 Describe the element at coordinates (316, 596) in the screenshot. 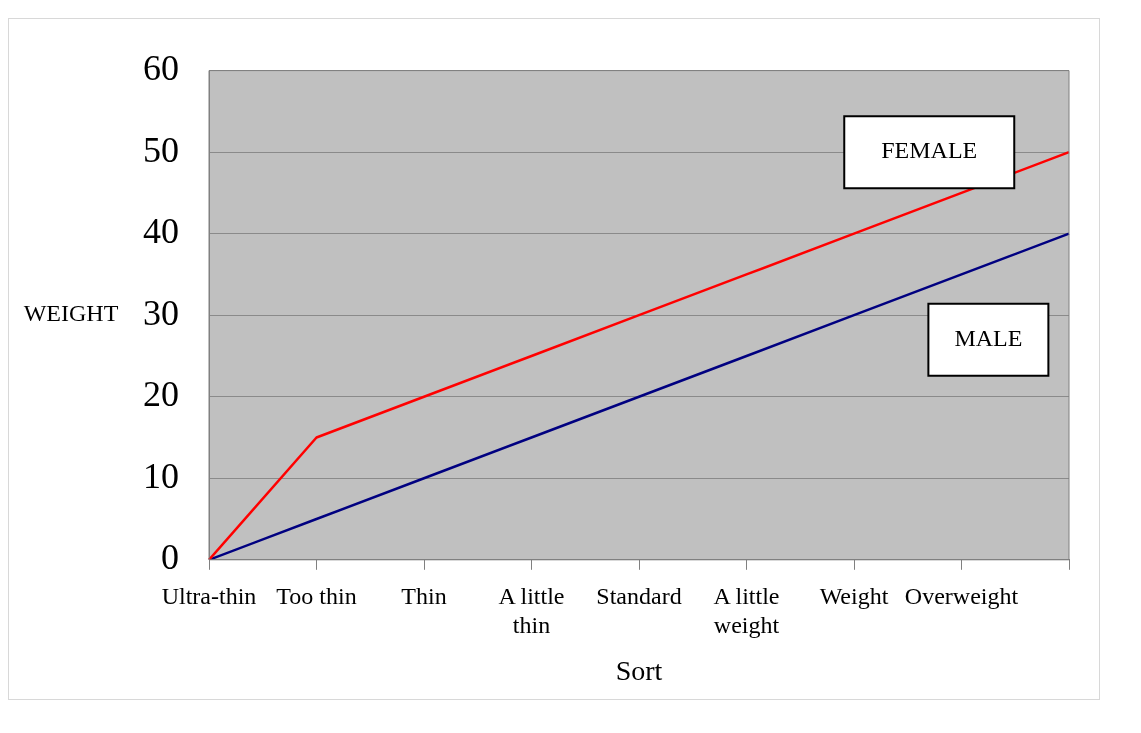

I see `x-tick-label: Too thin` at that location.